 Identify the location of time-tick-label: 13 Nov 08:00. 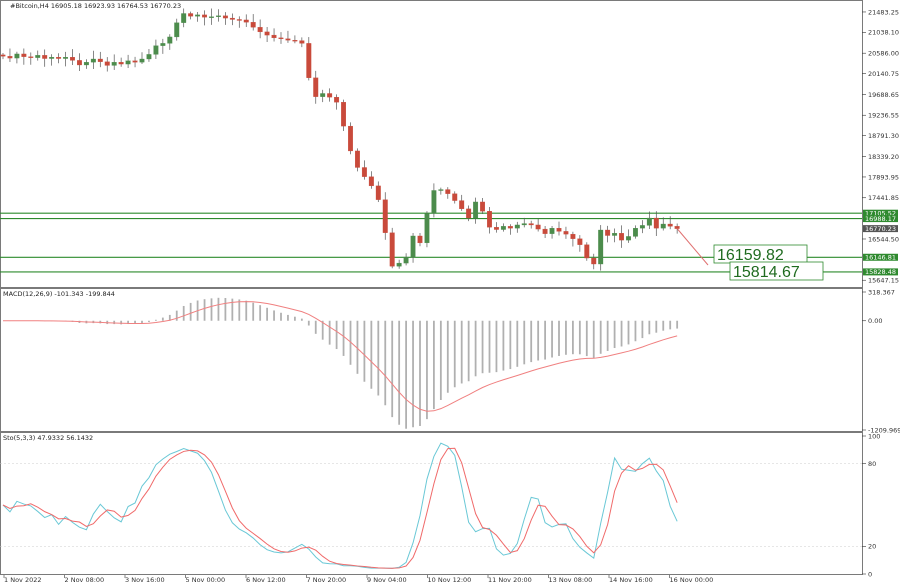
(571, 580).